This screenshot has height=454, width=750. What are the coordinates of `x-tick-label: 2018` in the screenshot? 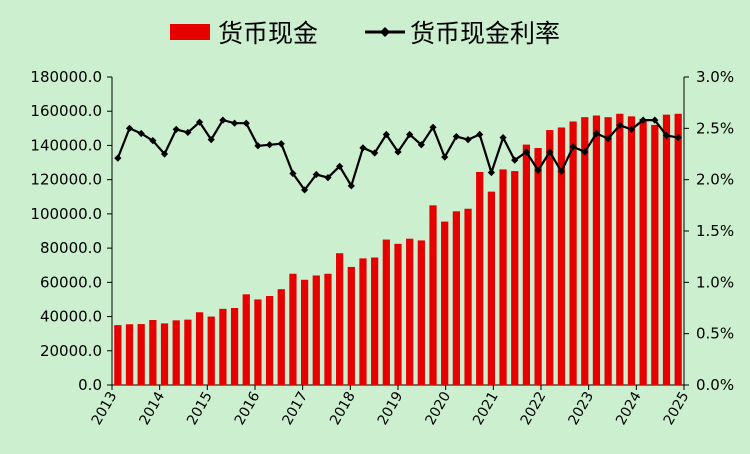 It's located at (343, 408).